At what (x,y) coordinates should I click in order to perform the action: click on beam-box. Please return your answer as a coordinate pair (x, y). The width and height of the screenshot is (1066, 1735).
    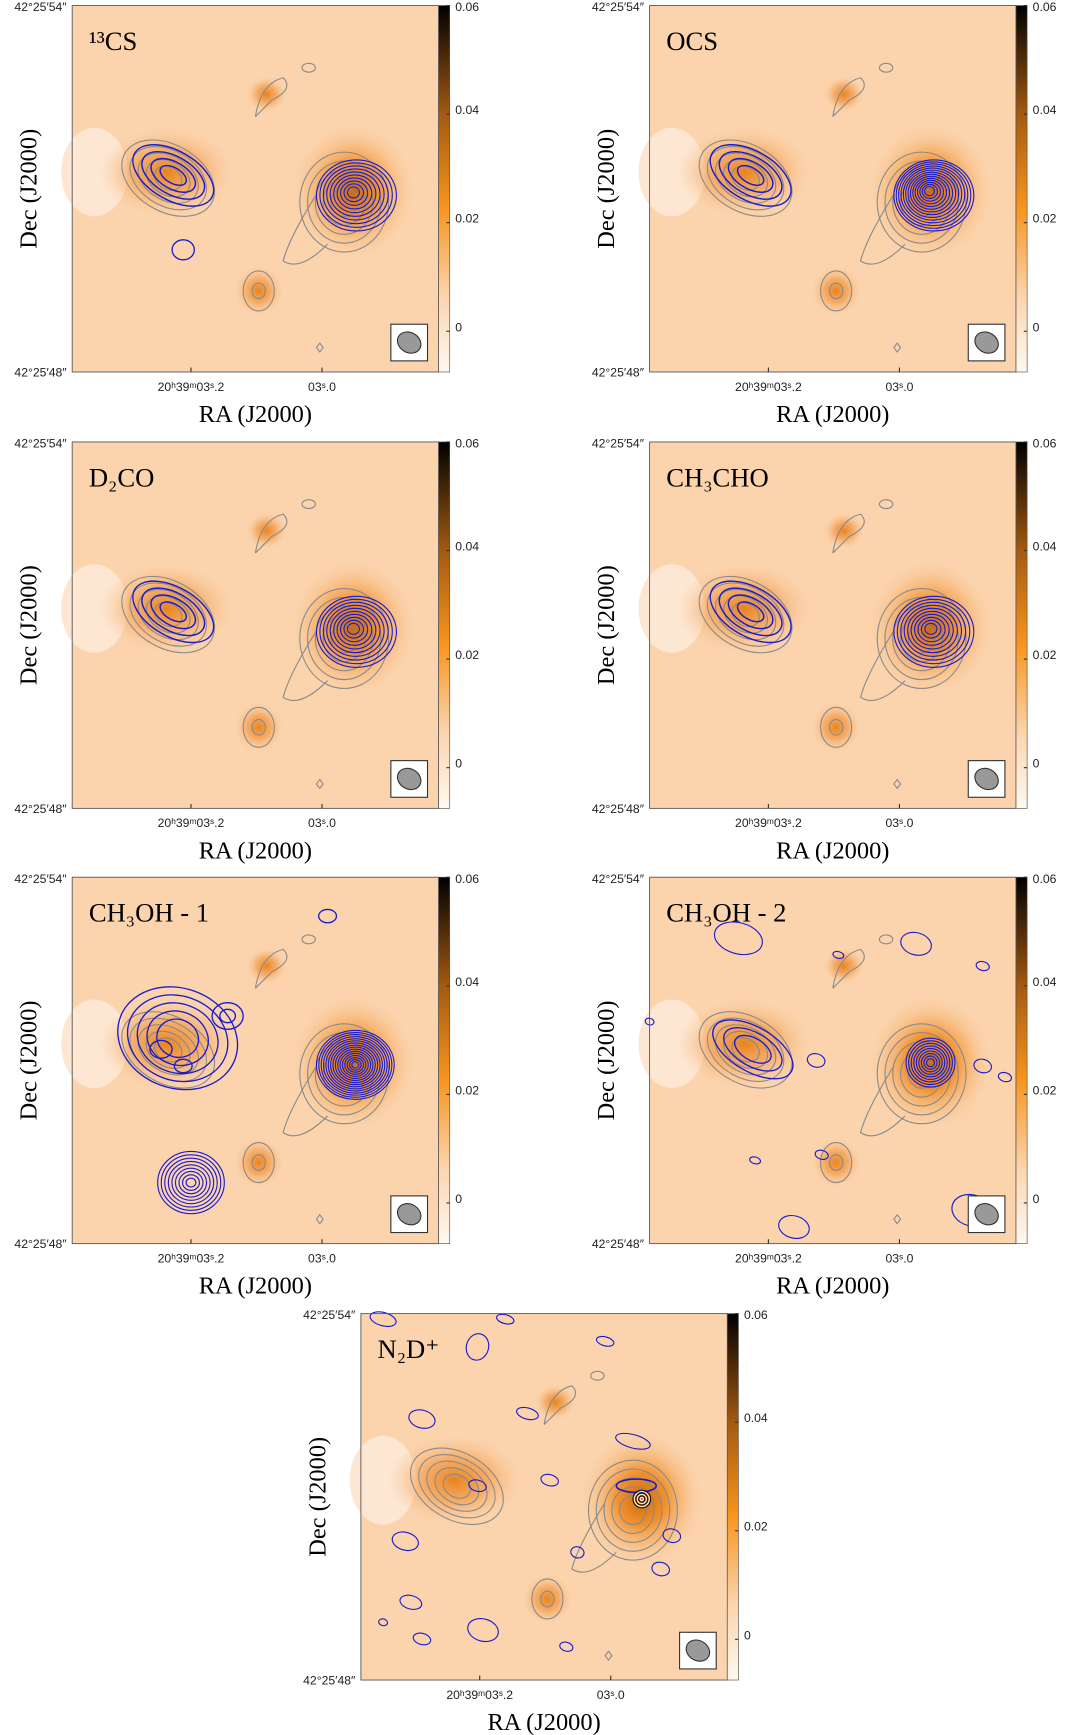
    Looking at the image, I should click on (409, 779).